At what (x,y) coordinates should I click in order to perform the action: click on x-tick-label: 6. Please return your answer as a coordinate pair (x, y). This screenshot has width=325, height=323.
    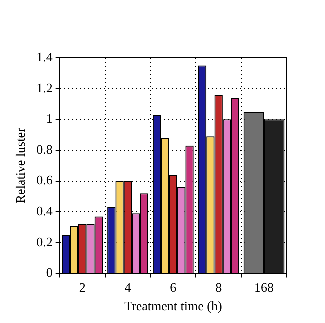
    Looking at the image, I should click on (174, 288).